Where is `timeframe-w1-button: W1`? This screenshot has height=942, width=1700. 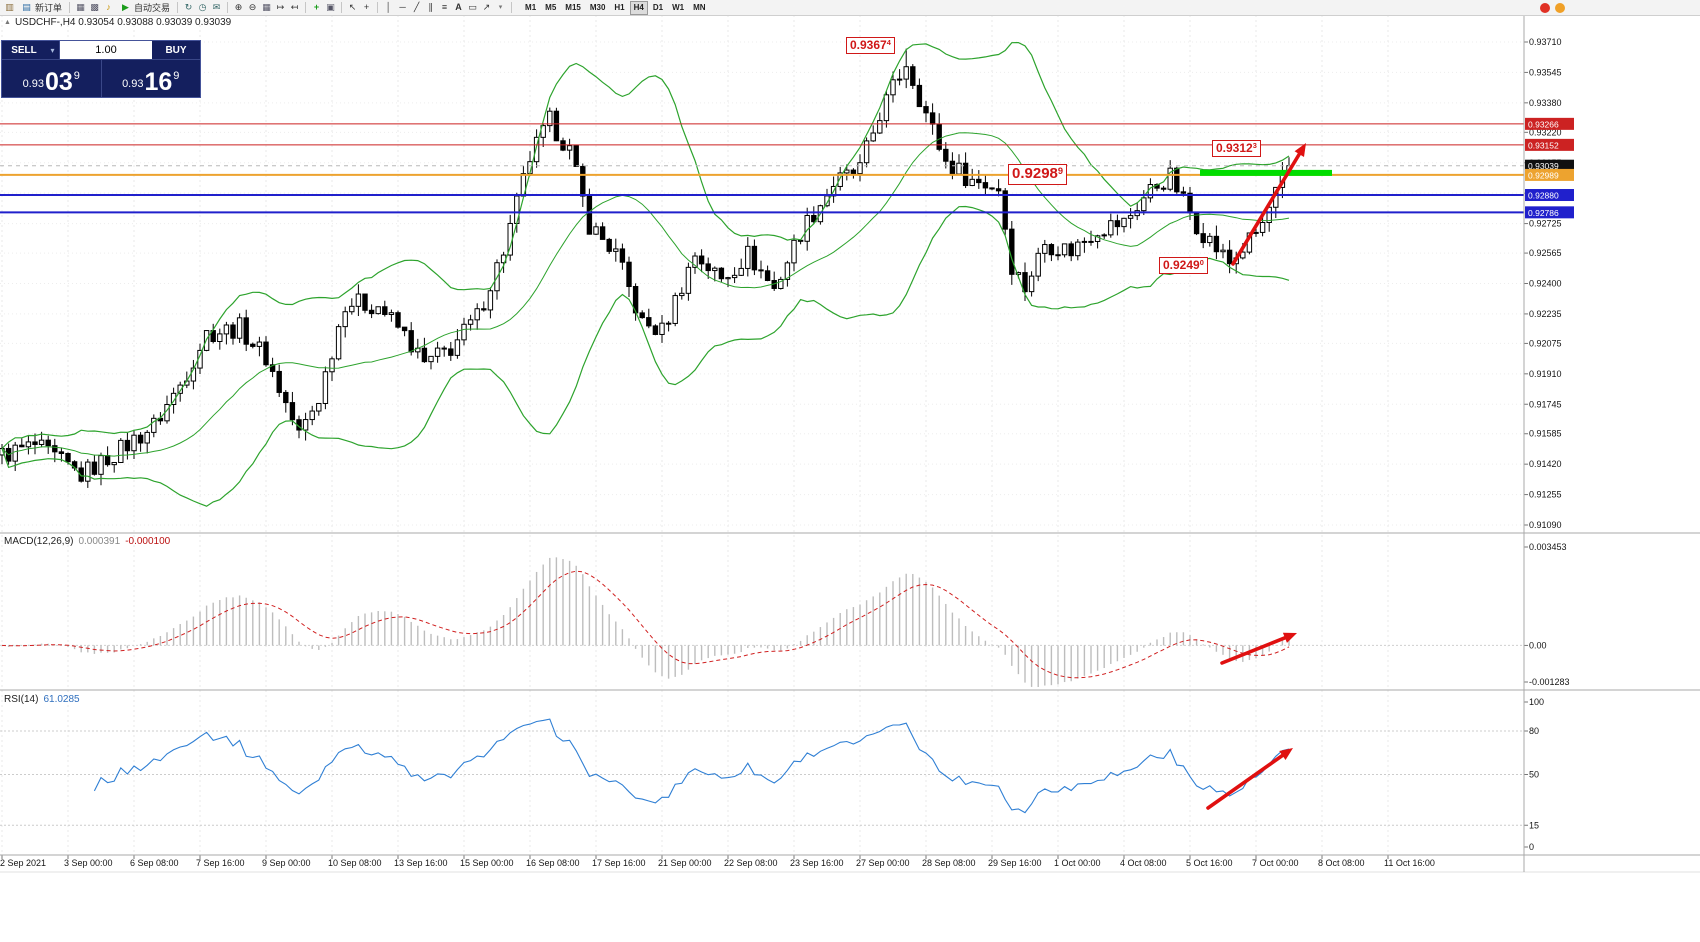 timeframe-w1-button: W1 is located at coordinates (678, 7).